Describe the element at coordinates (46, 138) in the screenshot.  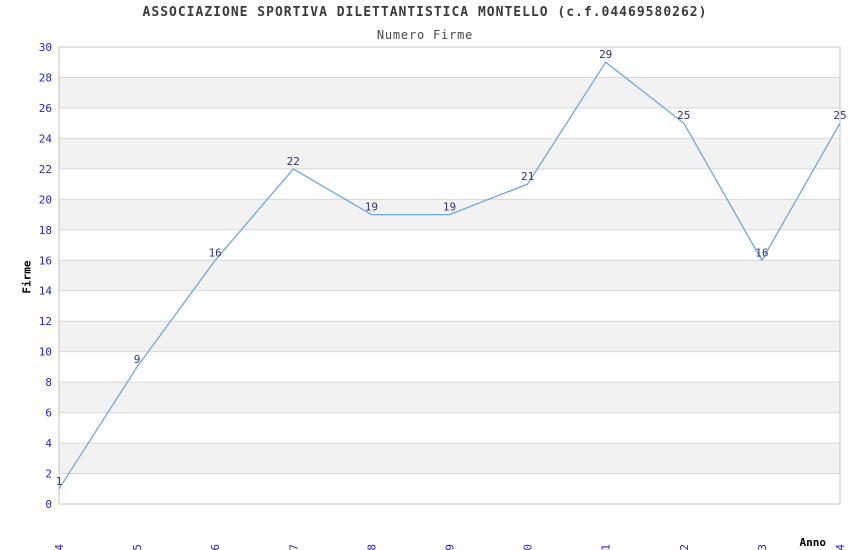
I see `y-tick-label: 24` at that location.